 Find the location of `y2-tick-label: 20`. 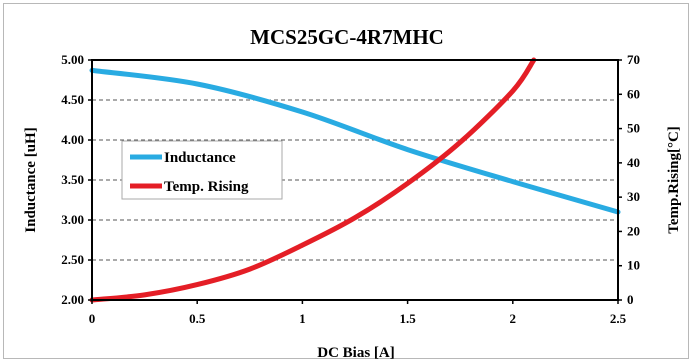

y2-tick-label: 20 is located at coordinates (633, 230).